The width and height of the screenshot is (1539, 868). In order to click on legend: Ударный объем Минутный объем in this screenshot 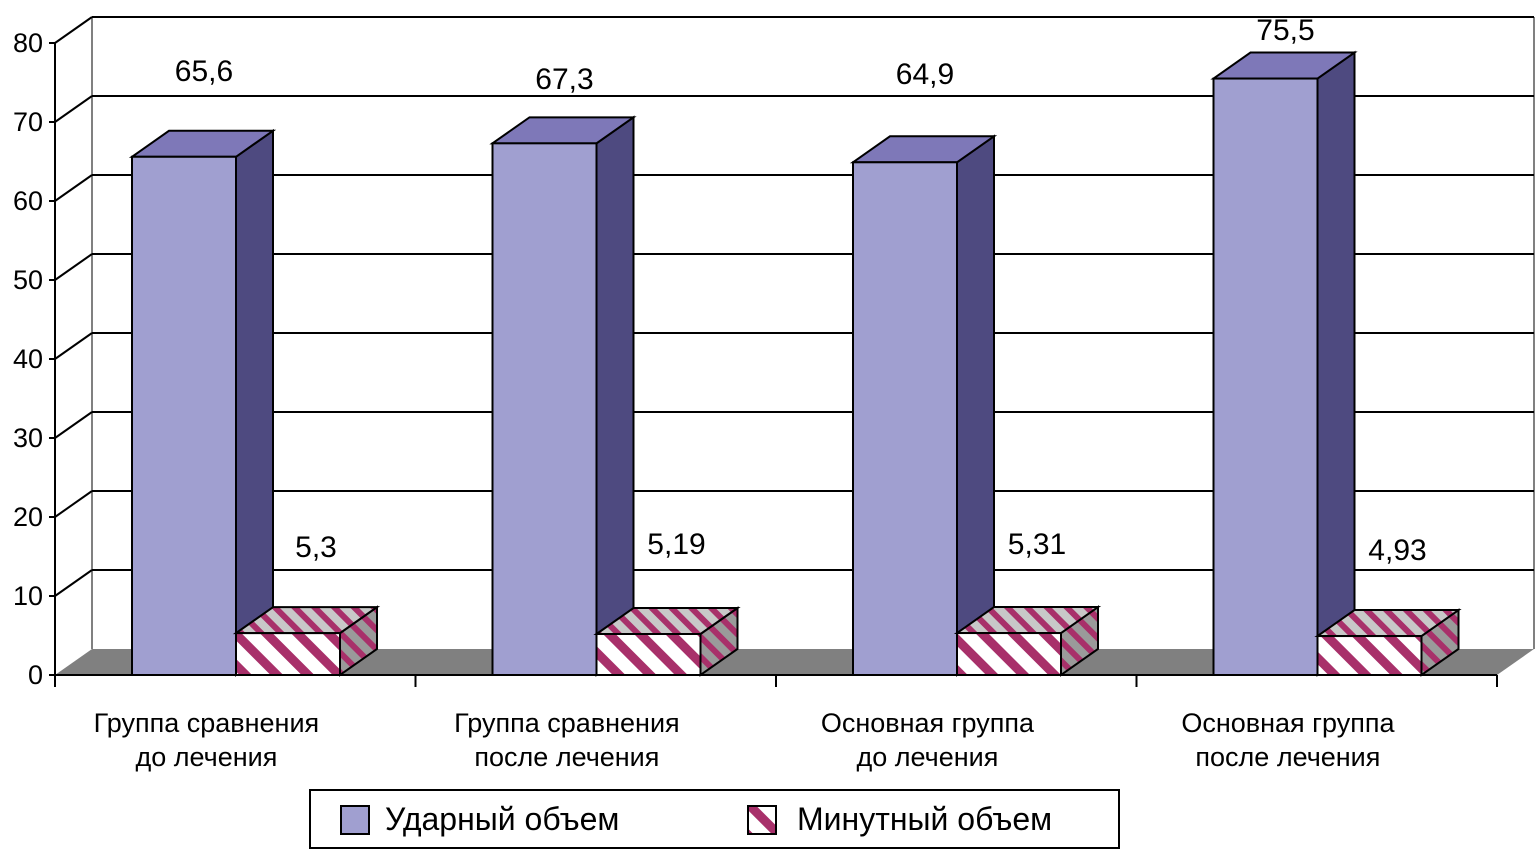, I will do `click(714, 819)`.